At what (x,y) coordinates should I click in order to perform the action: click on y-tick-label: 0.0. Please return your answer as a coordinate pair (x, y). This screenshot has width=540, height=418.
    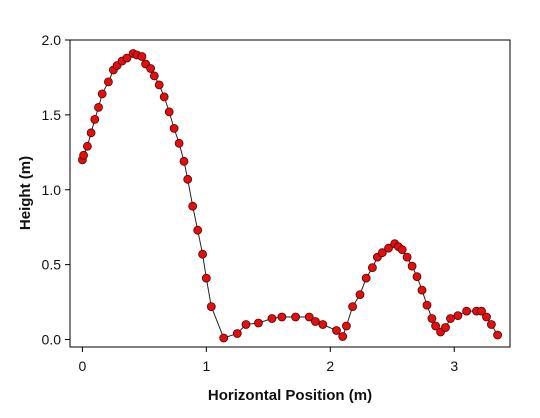
    Looking at the image, I should click on (52, 340).